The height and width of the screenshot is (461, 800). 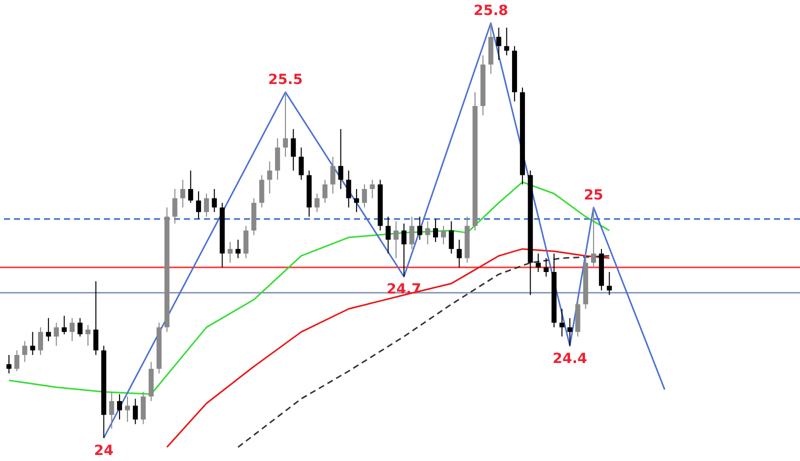 I want to click on data-label: 24.4, so click(x=570, y=358).